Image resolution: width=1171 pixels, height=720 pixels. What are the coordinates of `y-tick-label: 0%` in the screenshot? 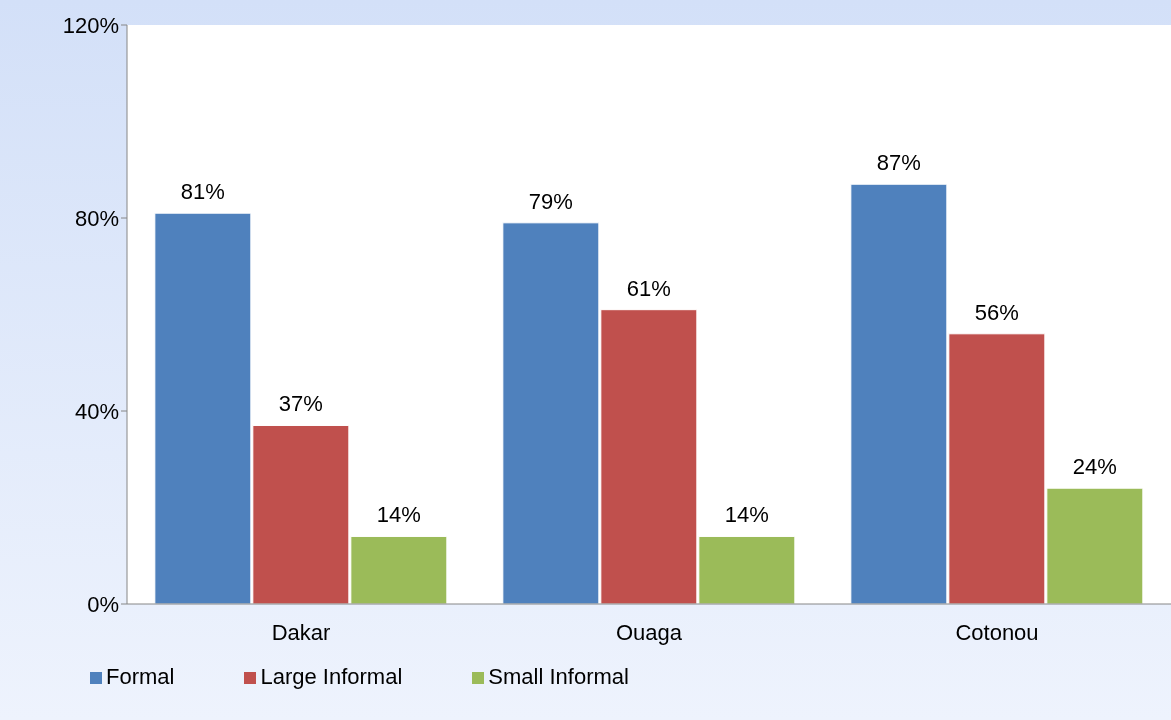 It's located at (103, 604).